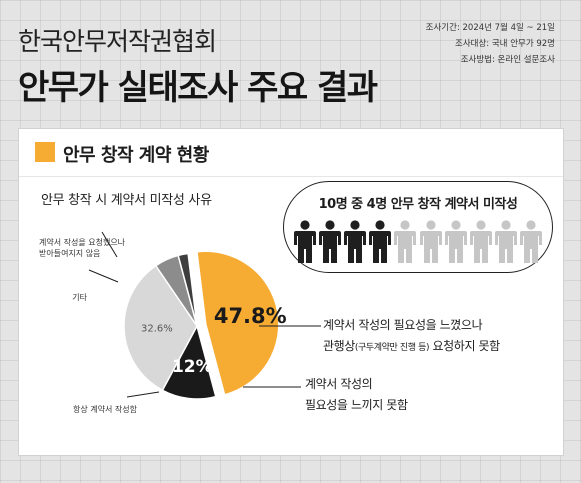 This screenshot has width=581, height=483. I want to click on section-marker, so click(45, 152).